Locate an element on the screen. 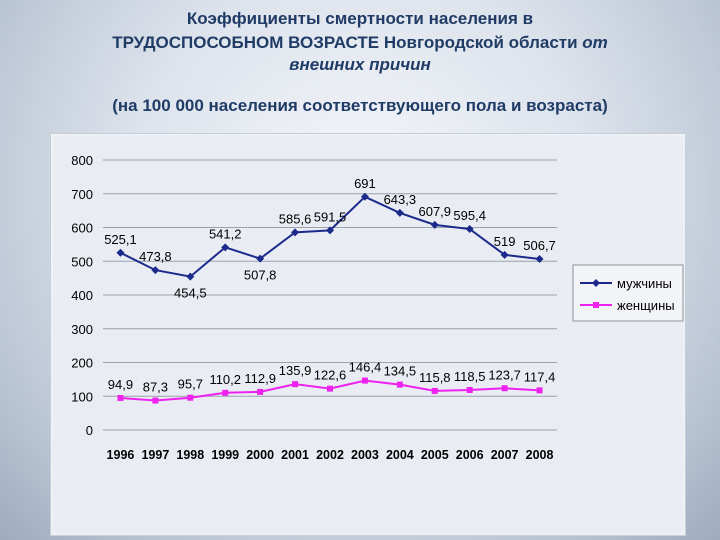 The image size is (720, 540). x-tick-label: 2006 is located at coordinates (470, 455).